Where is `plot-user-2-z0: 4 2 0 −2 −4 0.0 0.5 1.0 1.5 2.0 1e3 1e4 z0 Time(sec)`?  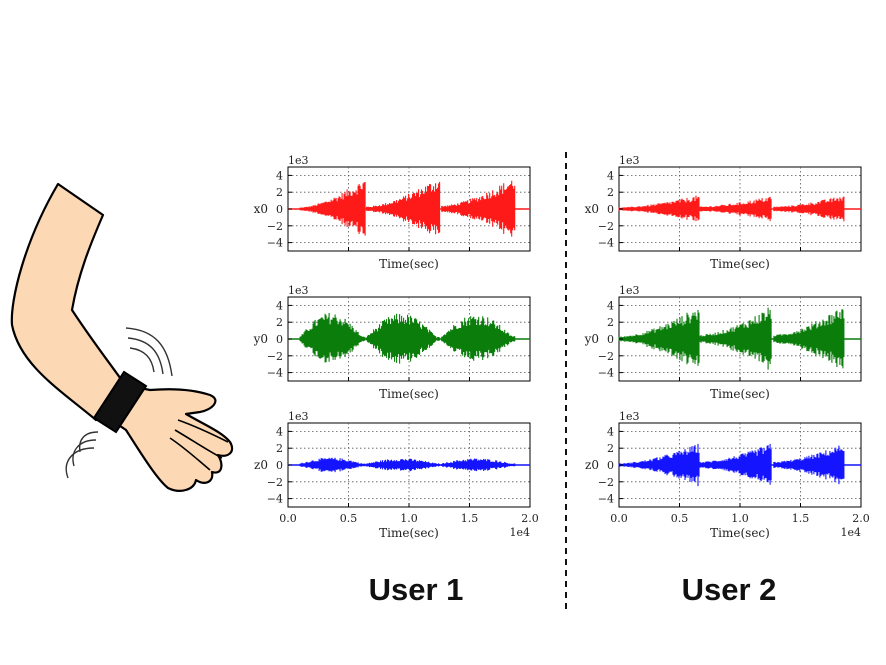 plot-user-2-z0: 4 2 0 −2 −4 0.0 0.5 1.0 1.5 2.0 1e3 1e4 z0 Time(sec) is located at coordinates (727, 475).